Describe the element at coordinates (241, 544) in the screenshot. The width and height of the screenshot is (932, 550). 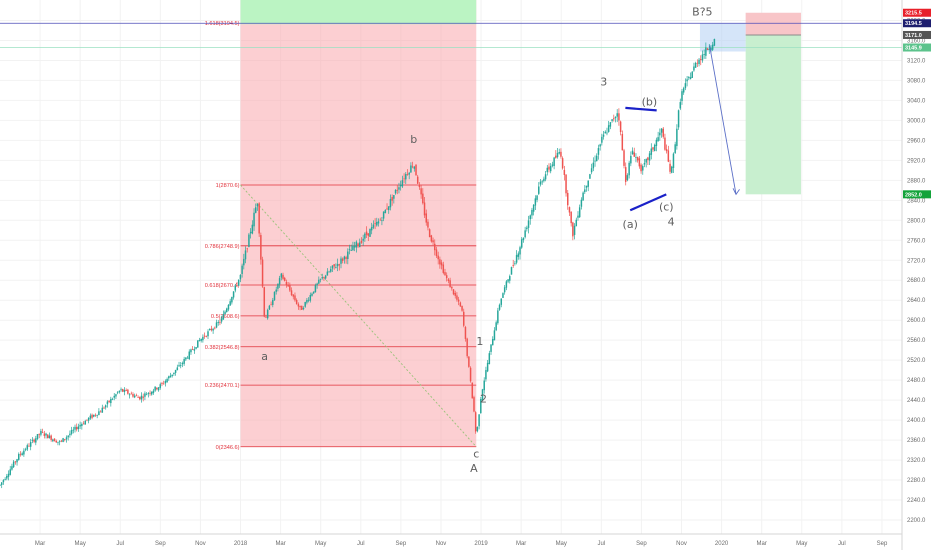
I see `x-tick-label: 2018` at that location.